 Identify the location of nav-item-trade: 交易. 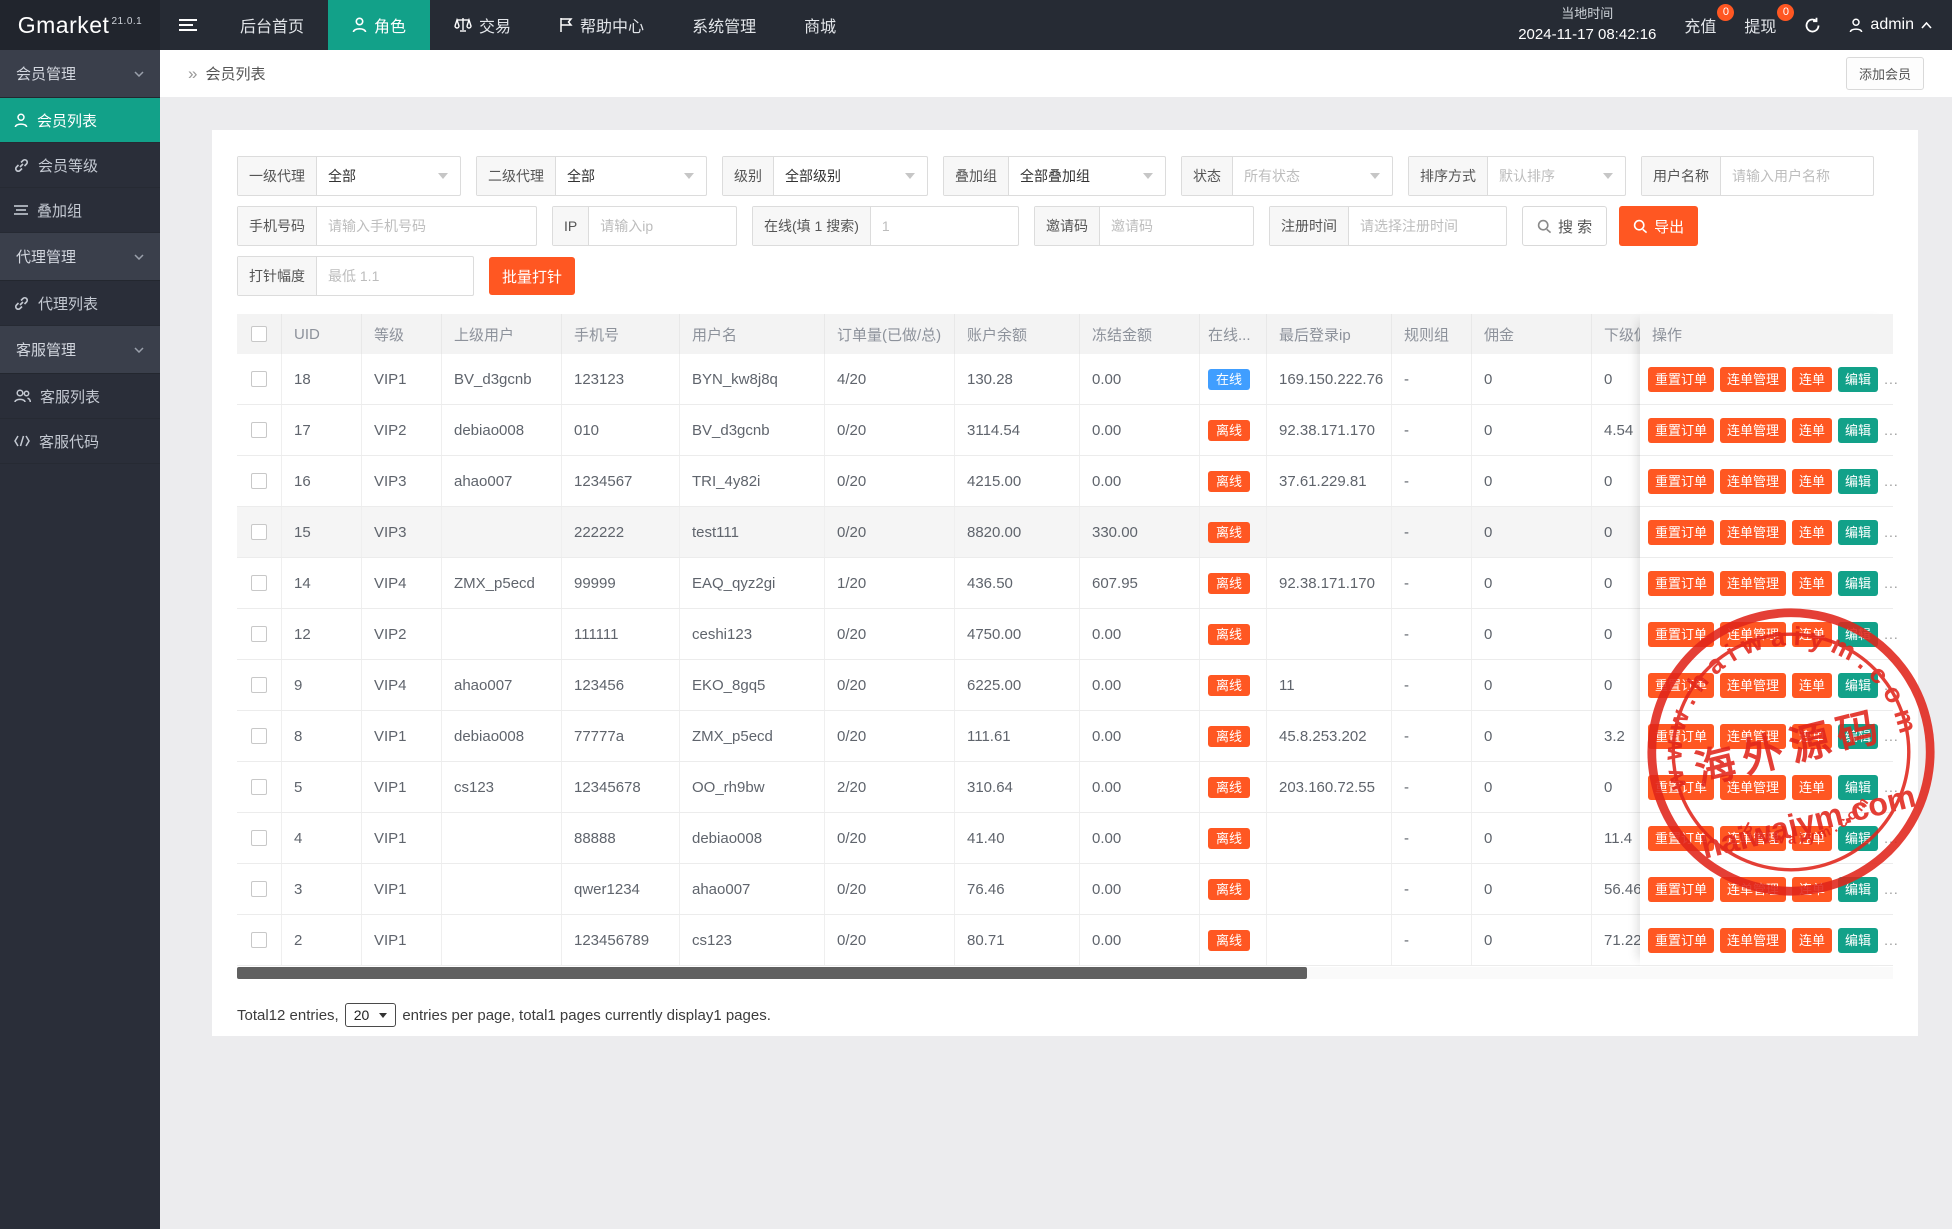
(482, 25).